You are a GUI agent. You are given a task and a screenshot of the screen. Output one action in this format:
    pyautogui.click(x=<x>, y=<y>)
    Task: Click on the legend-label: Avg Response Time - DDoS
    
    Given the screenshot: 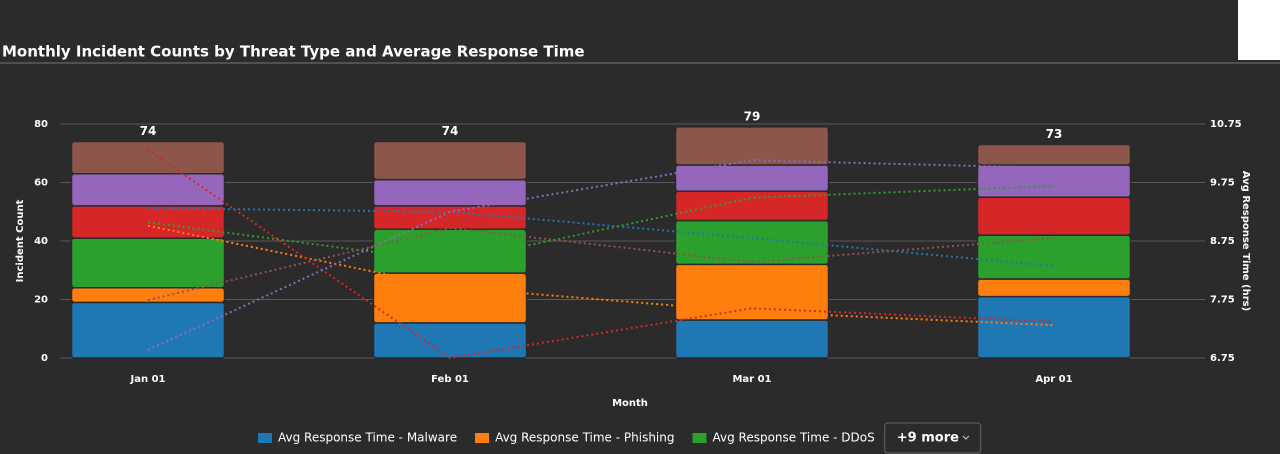 What is the action you would take?
    pyautogui.click(x=793, y=438)
    